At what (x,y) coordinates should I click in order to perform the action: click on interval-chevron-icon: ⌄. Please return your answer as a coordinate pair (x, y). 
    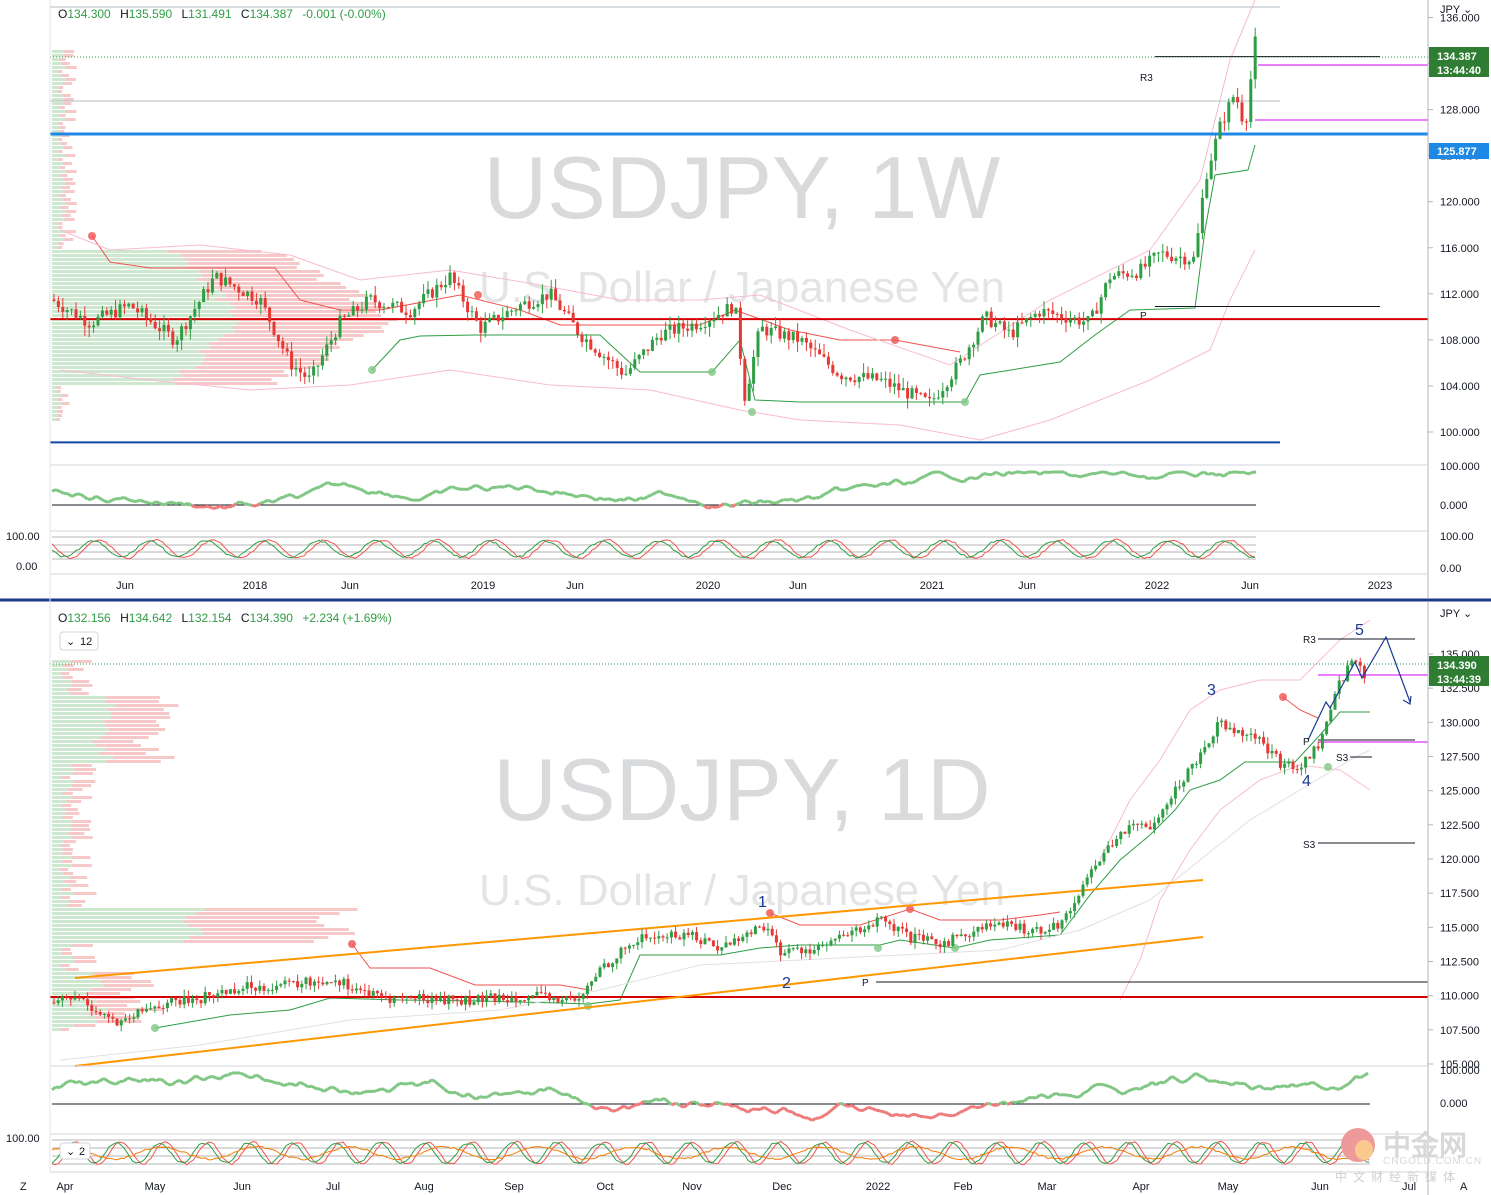
    Looking at the image, I should click on (70, 642).